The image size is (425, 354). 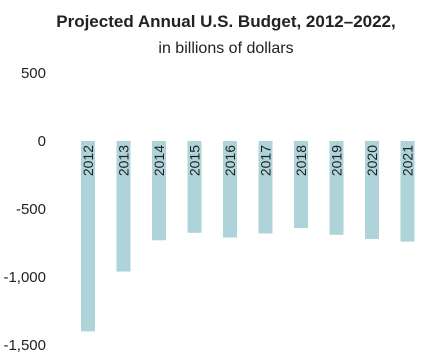 I want to click on bar-2016, so click(x=230, y=189).